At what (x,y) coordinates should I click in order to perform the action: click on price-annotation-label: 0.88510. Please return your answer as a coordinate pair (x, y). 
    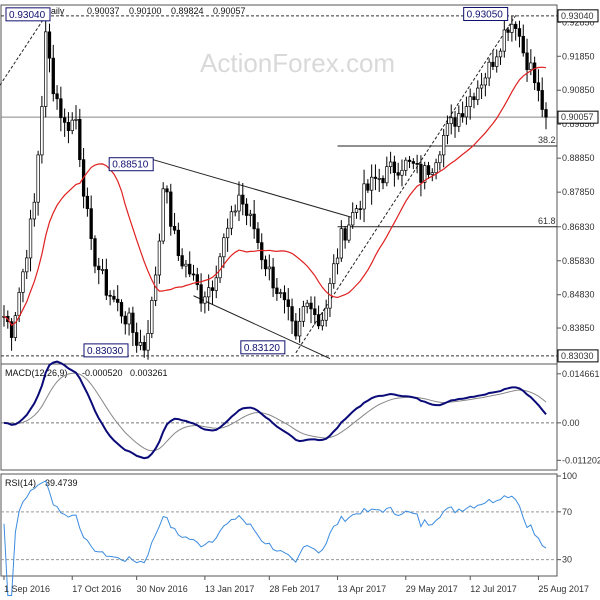
    Looking at the image, I should click on (130, 165).